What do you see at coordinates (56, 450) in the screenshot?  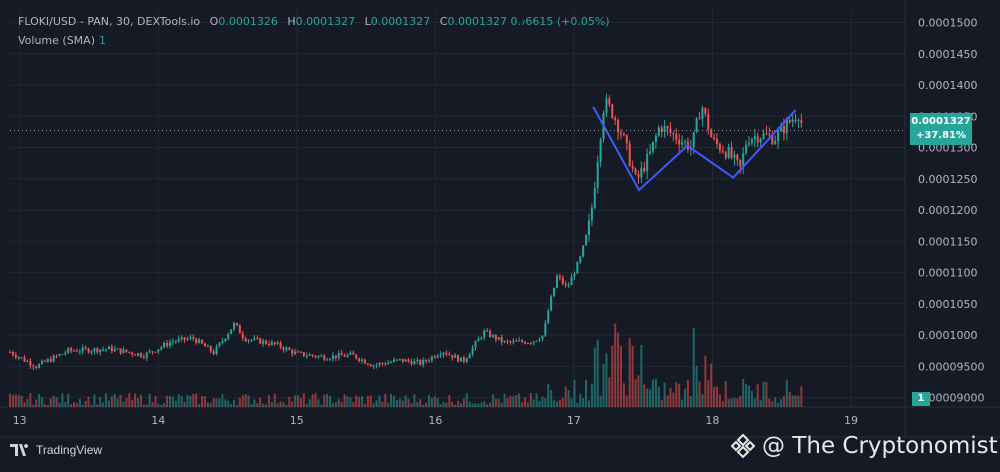 I see `tradingview-logo: TradingView` at bounding box center [56, 450].